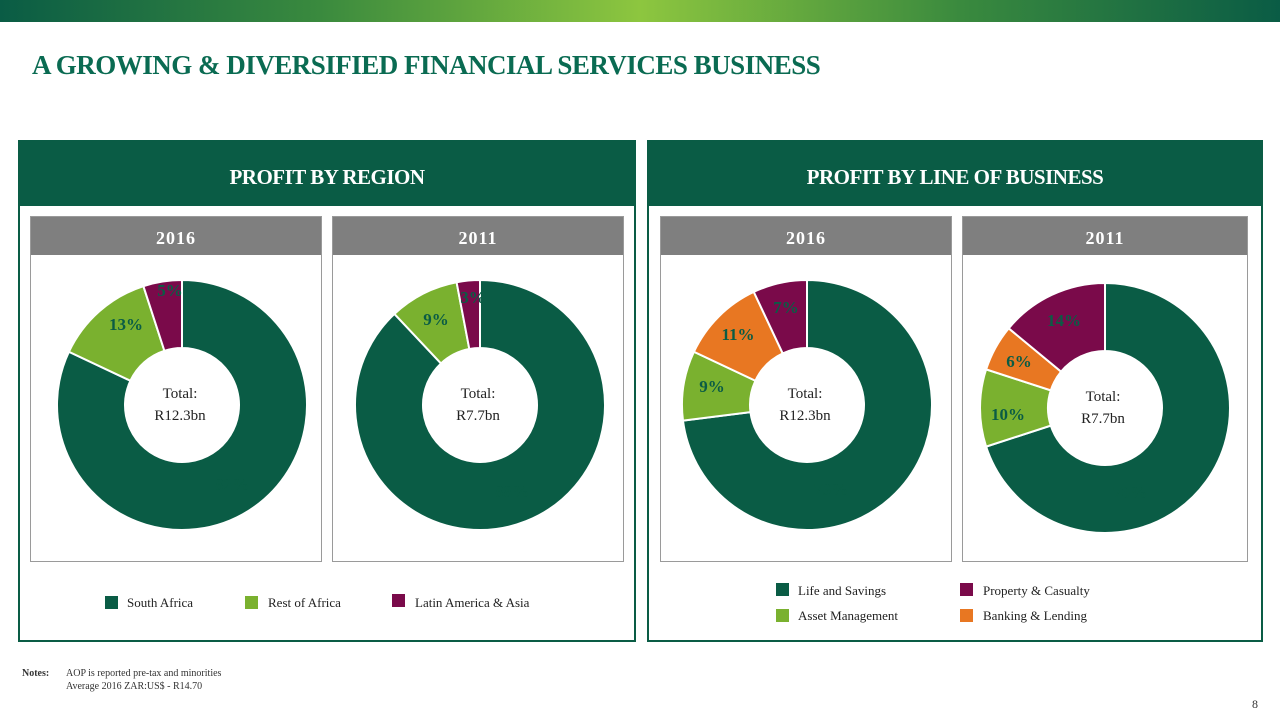  Describe the element at coordinates (712, 386) in the screenshot. I see `data-label-asset-management-2016: 9%` at that location.